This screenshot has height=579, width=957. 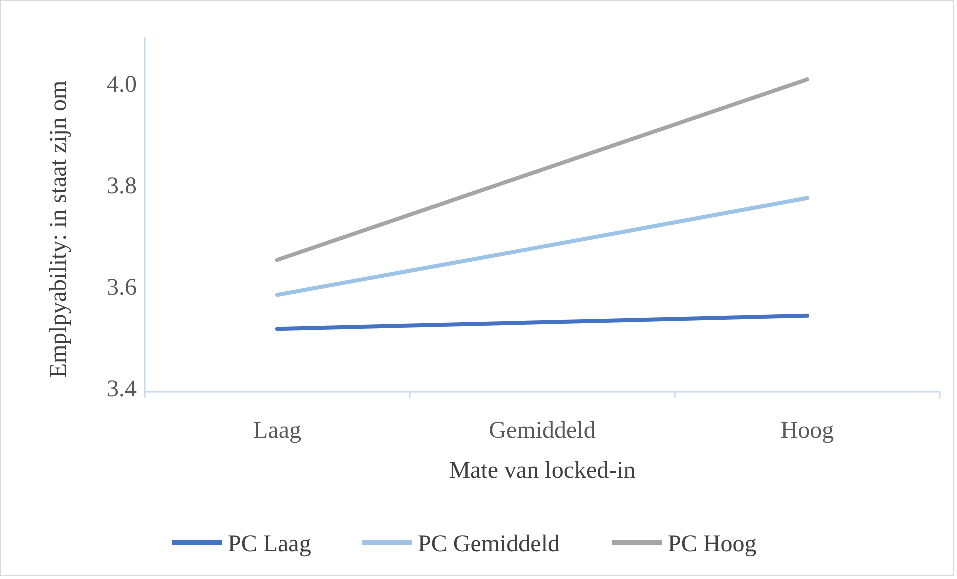 What do you see at coordinates (807, 431) in the screenshot?
I see `x-tick-label: Hoog` at bounding box center [807, 431].